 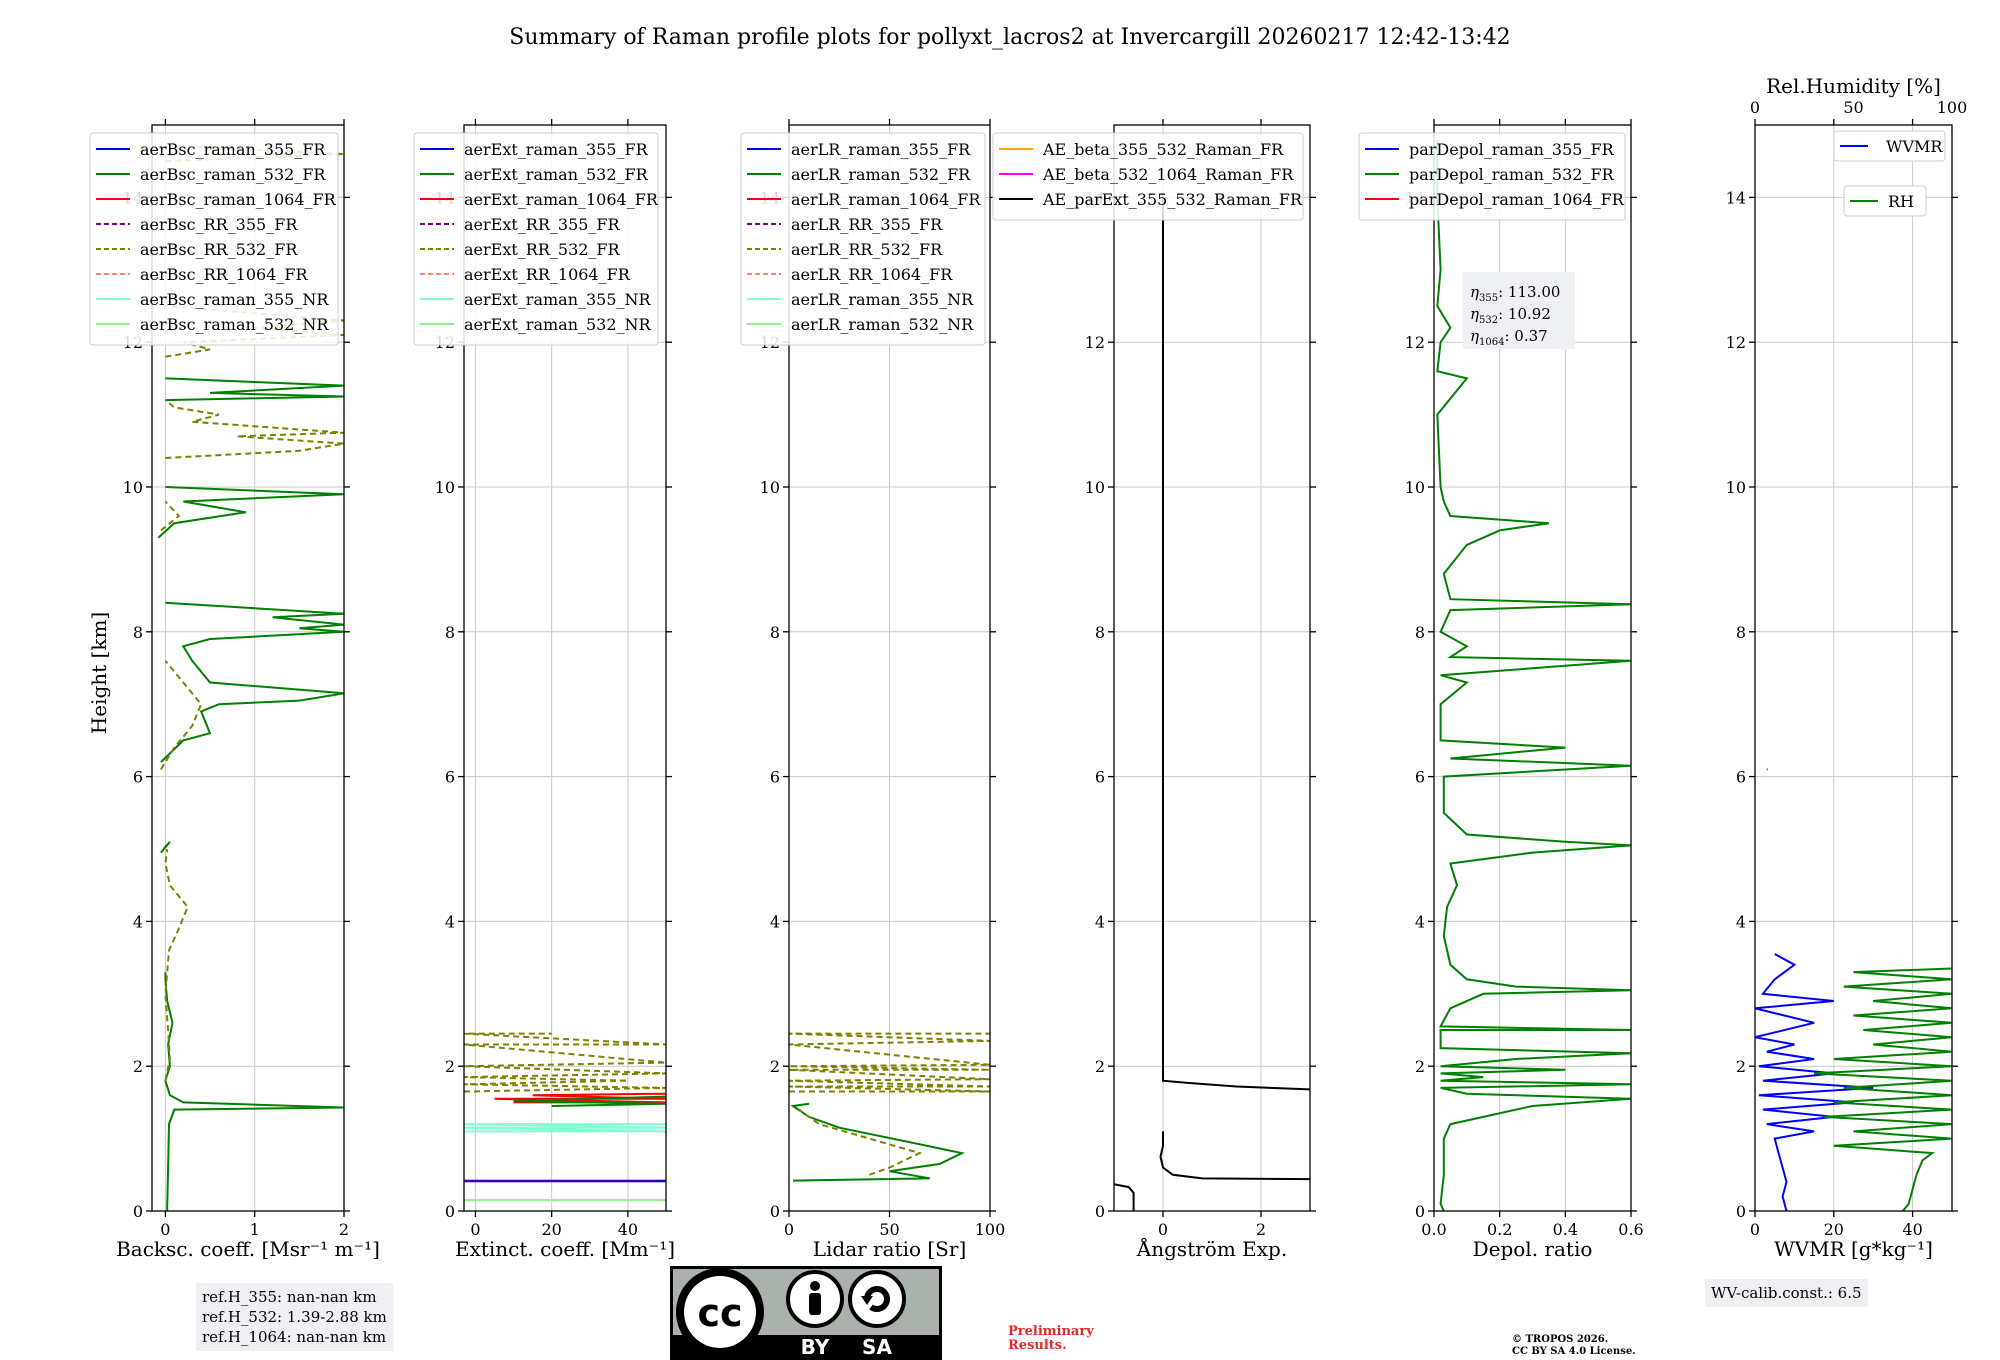 I want to click on ref-height-1064: ref.H_1064: nan-nan km, so click(x=294, y=1337).